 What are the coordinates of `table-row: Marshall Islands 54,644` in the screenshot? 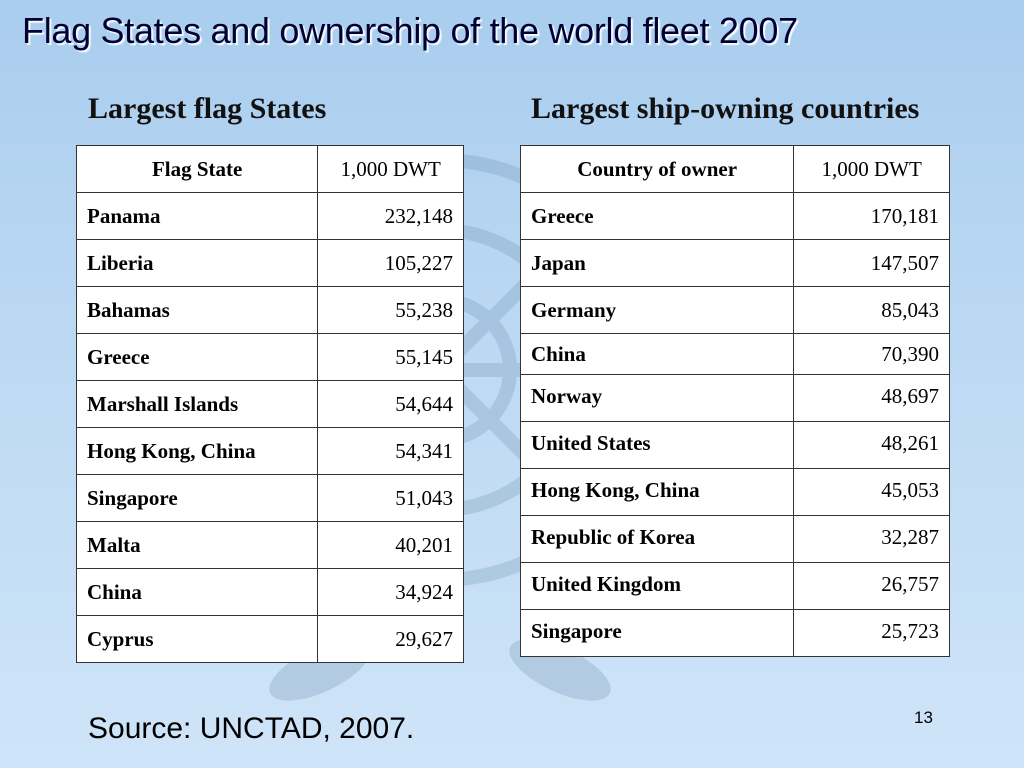 It's located at (269, 404).